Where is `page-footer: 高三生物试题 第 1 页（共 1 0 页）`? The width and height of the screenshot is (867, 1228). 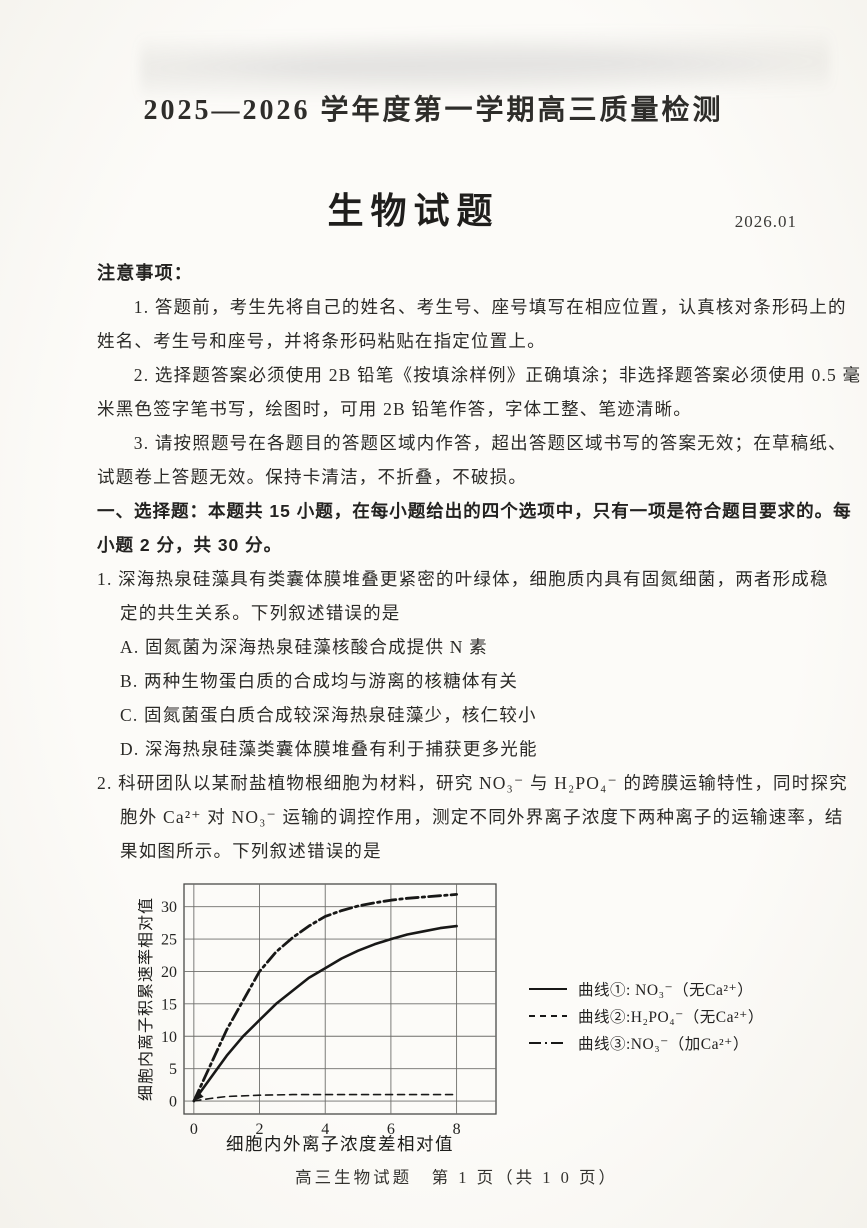
page-footer: 高三生物试题 第 1 页（共 1 0 页） is located at coordinates (456, 1177).